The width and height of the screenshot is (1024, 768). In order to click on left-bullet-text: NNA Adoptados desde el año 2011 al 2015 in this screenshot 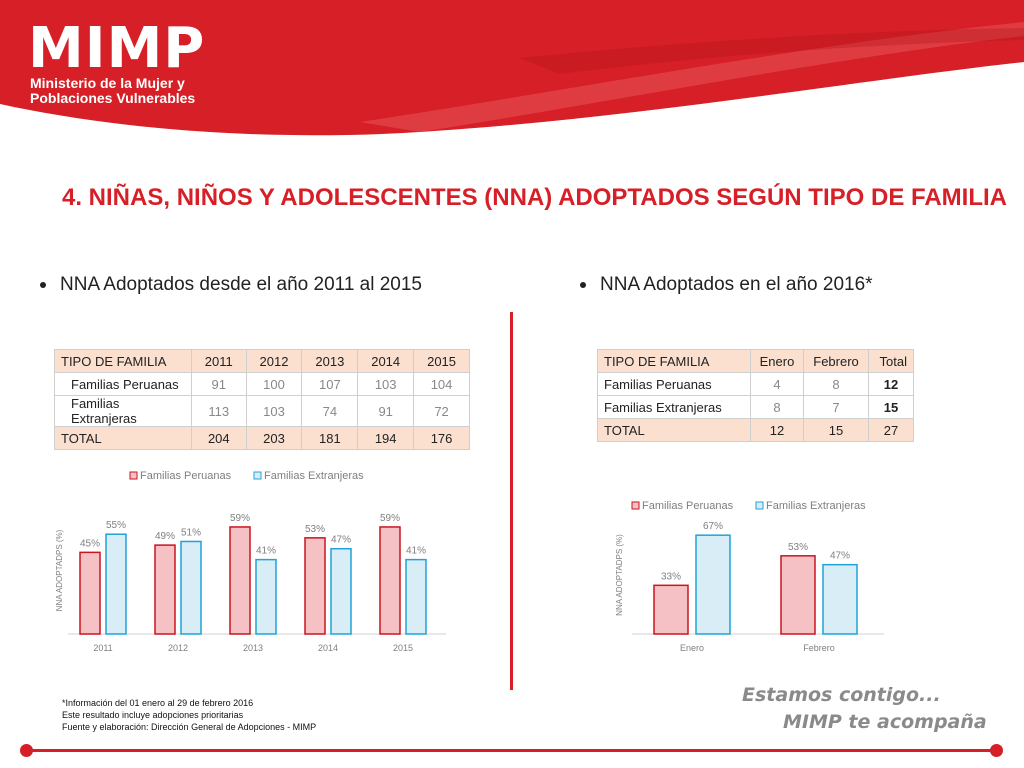, I will do `click(241, 284)`.